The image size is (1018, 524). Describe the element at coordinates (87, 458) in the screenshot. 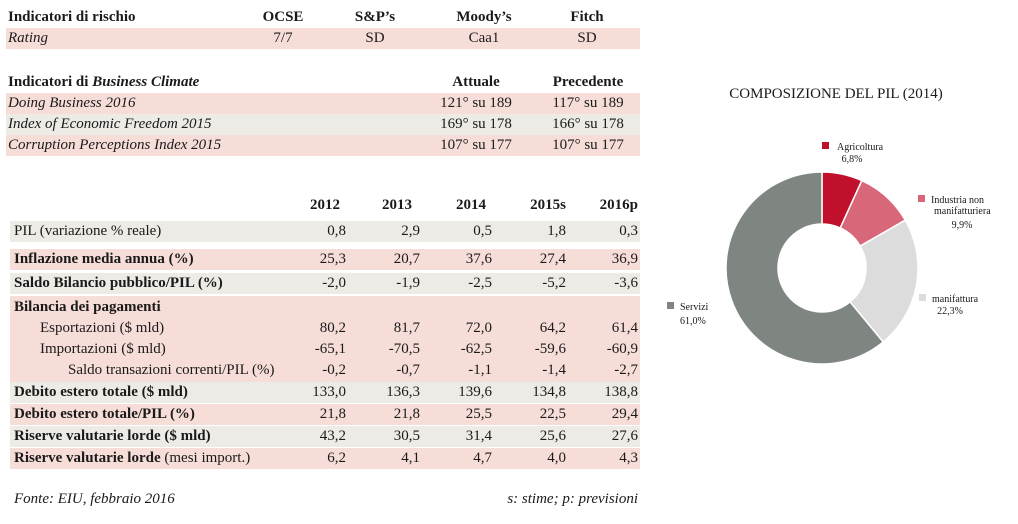

I see `row-label-main: Riserve valutarie lorde` at that location.